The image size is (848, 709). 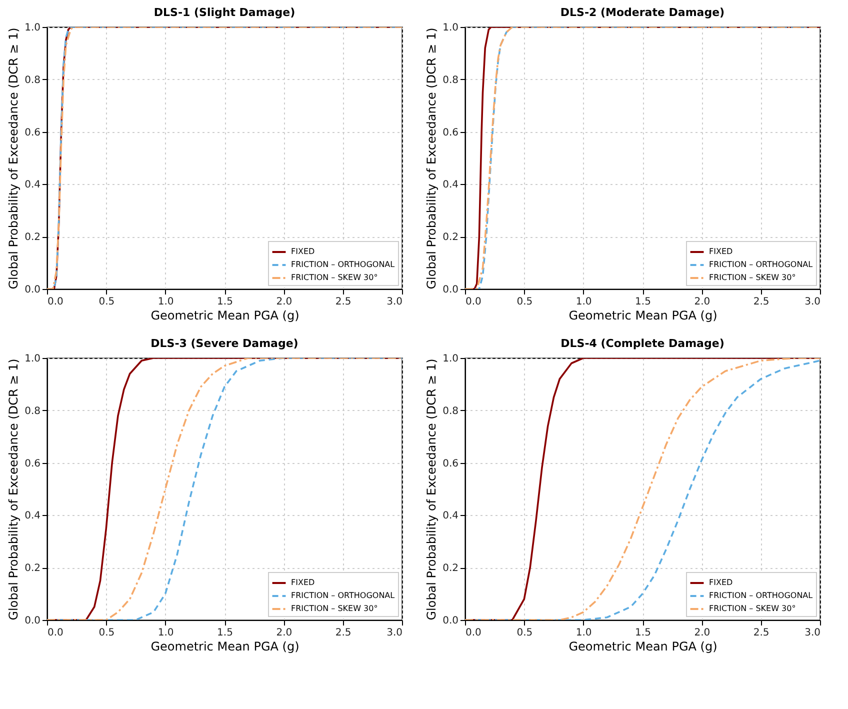 I want to click on chart-title: DLS-4 (Complete Damage), so click(x=642, y=343).